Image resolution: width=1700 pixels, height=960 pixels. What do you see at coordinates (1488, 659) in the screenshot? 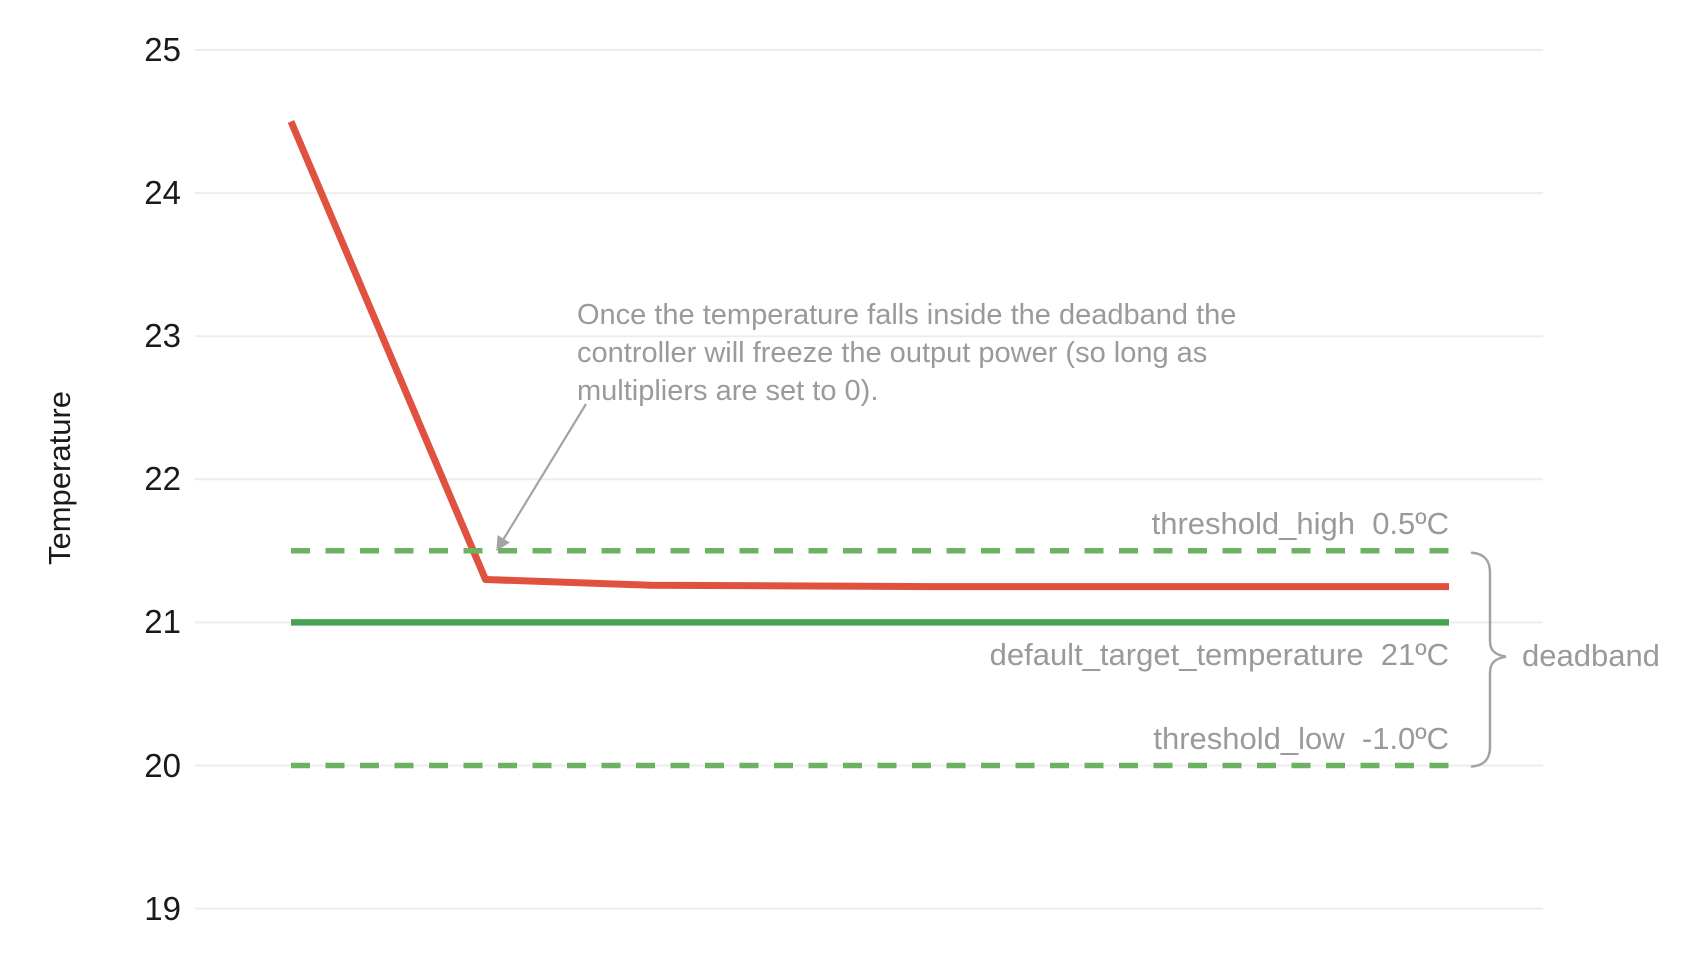
I see `deadband-brace` at bounding box center [1488, 659].